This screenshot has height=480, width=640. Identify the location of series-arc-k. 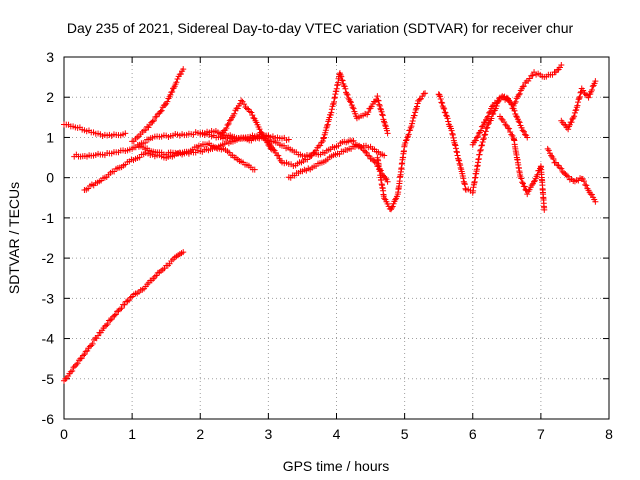
(522, 163).